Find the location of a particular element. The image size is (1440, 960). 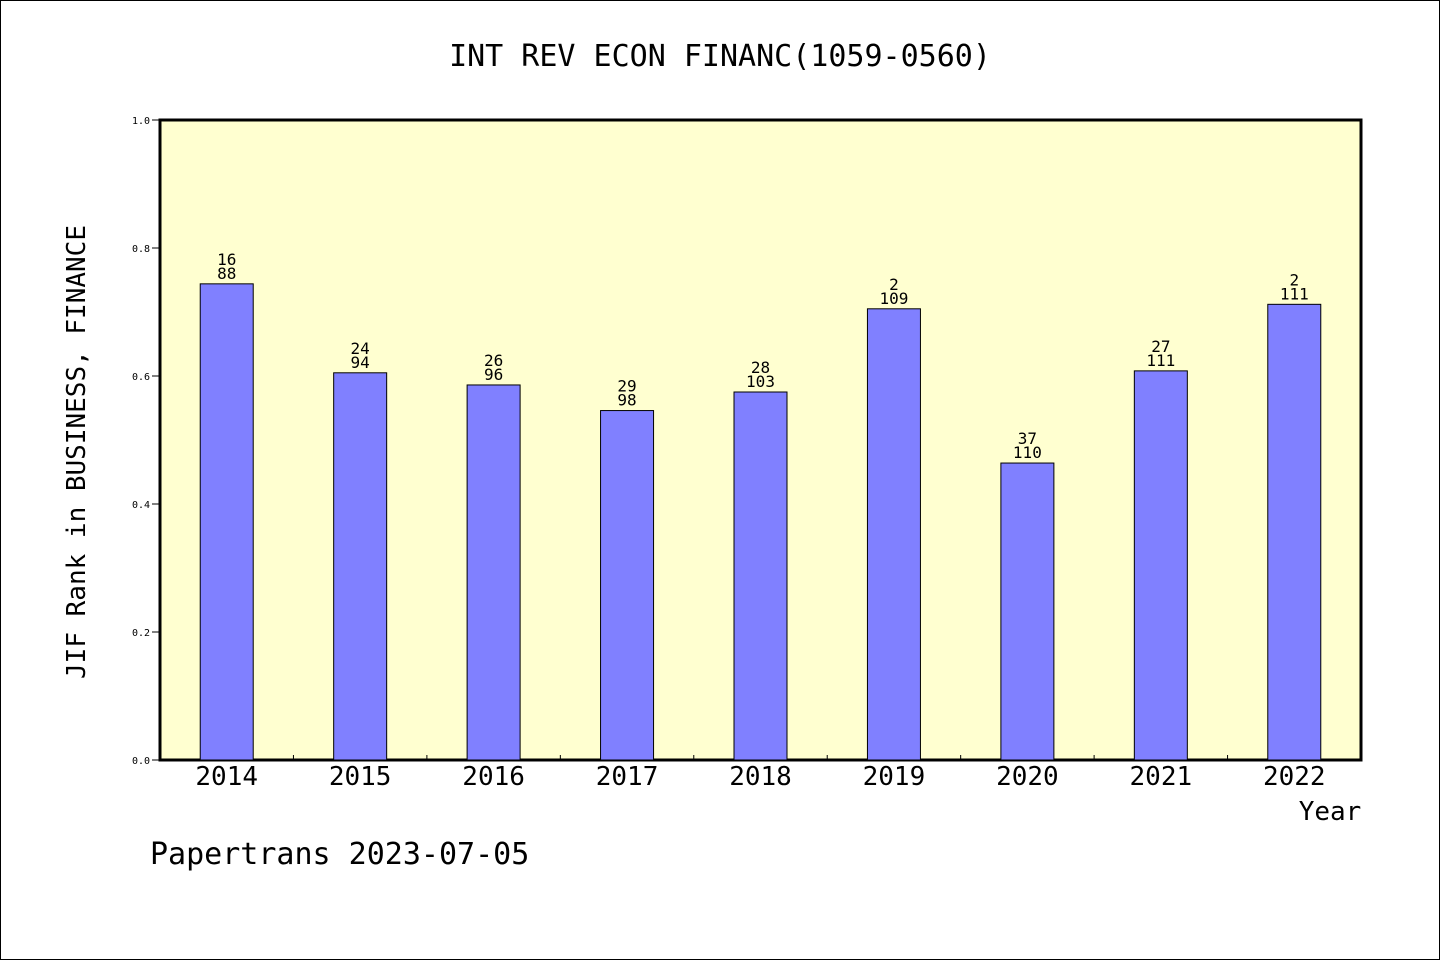

bar-2018 is located at coordinates (760, 576).